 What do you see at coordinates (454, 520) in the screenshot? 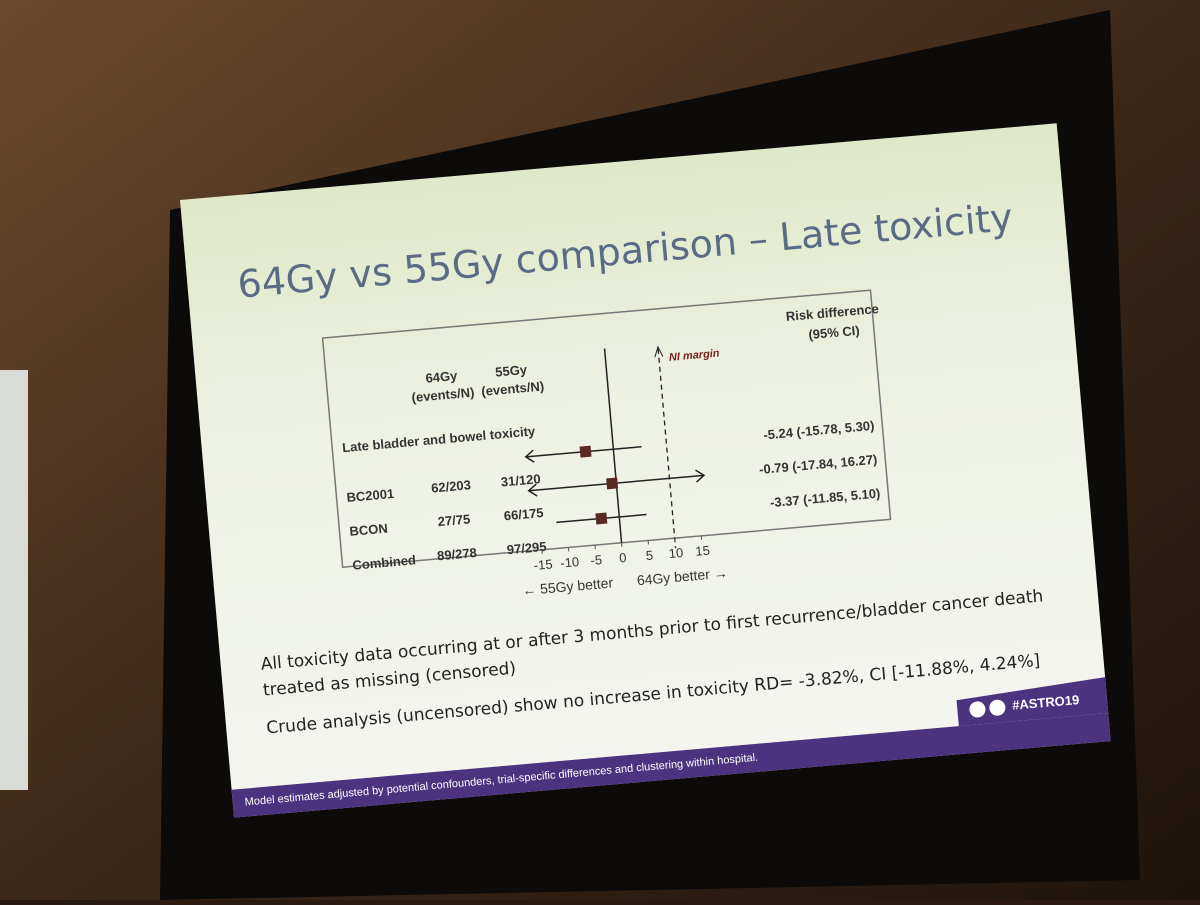
I see `arm-64: 27/75` at bounding box center [454, 520].